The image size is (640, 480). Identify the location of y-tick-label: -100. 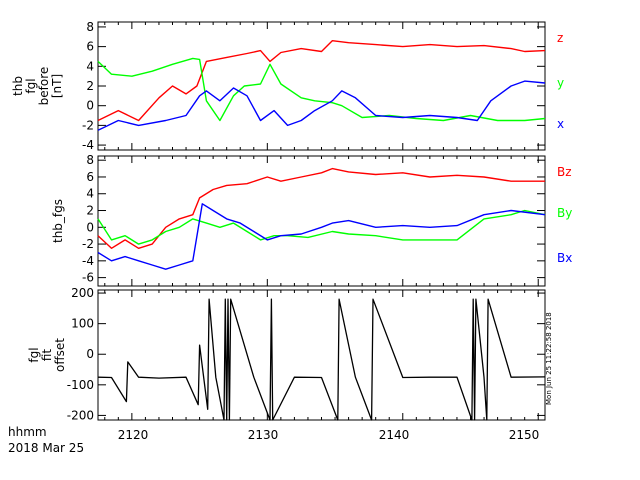
(80, 385).